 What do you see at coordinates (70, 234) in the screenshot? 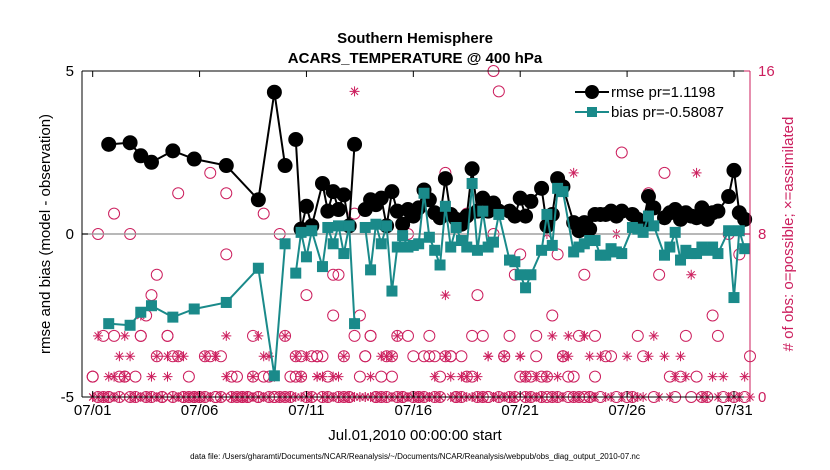
I see `y-tick-label: 0` at bounding box center [70, 234].